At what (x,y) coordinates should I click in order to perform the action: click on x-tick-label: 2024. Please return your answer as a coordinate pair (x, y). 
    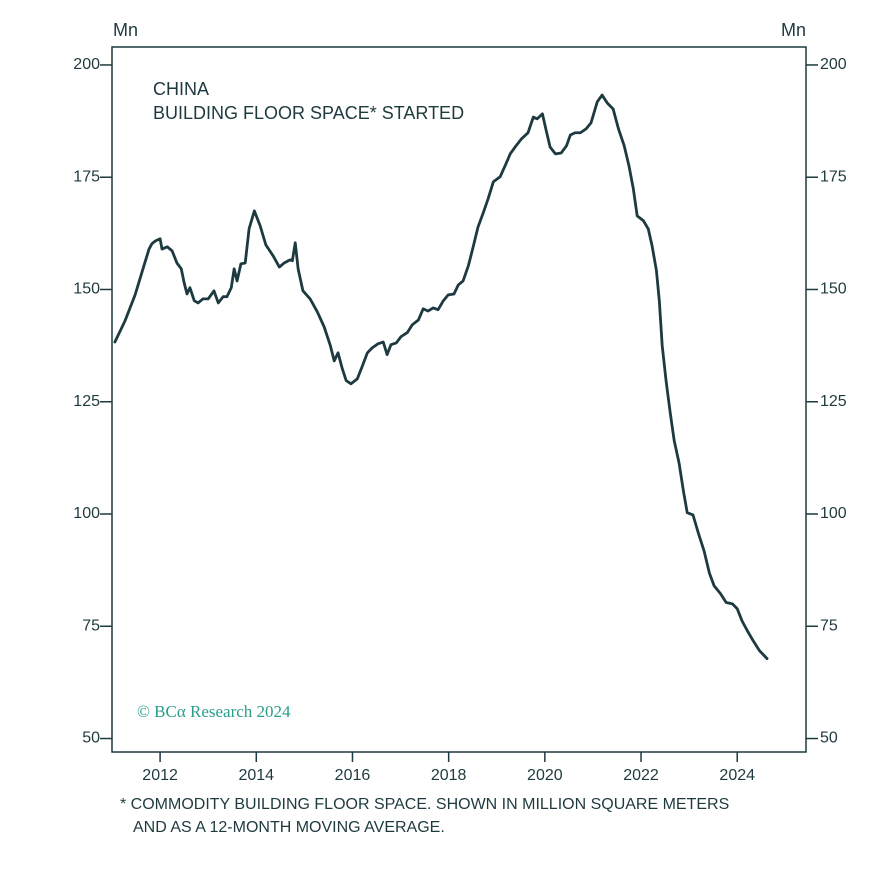
    Looking at the image, I should click on (737, 775).